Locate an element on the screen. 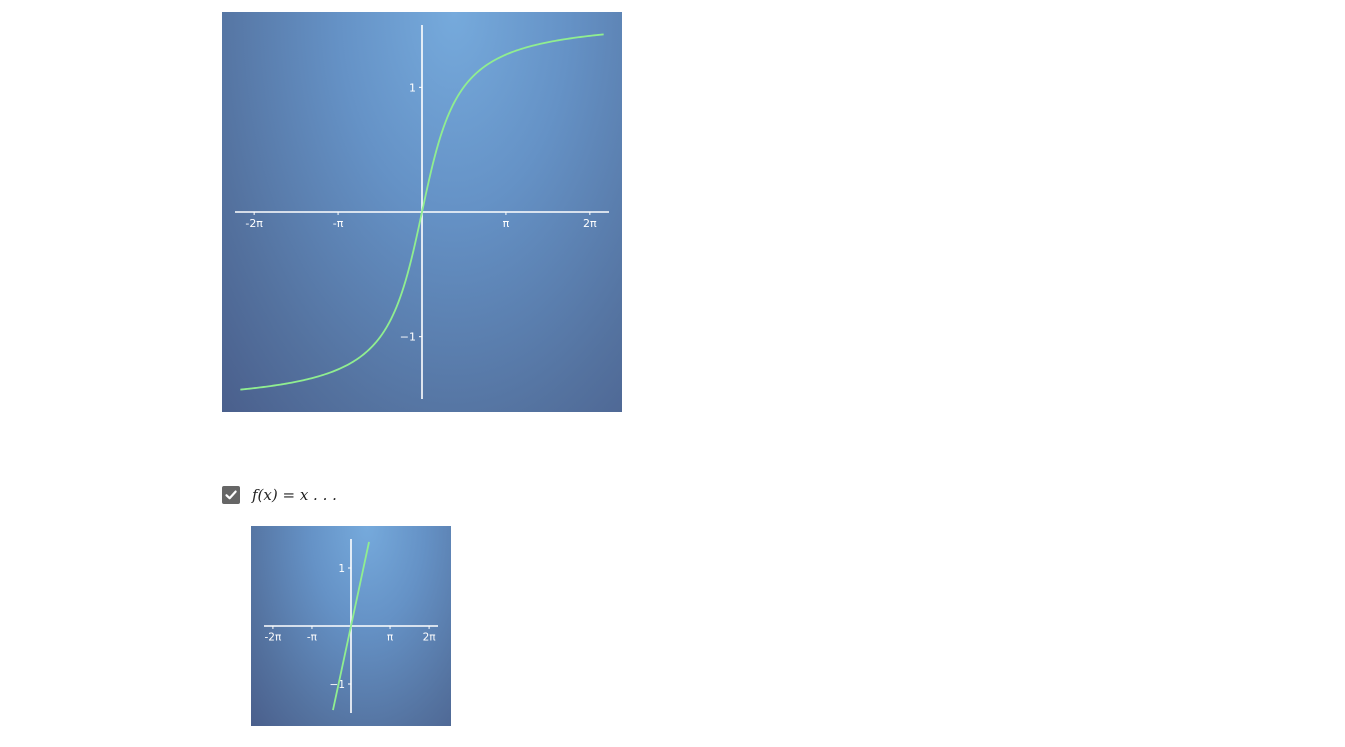 The width and height of the screenshot is (1345, 747). mini-y-tick-label: −1 is located at coordinates (337, 685).